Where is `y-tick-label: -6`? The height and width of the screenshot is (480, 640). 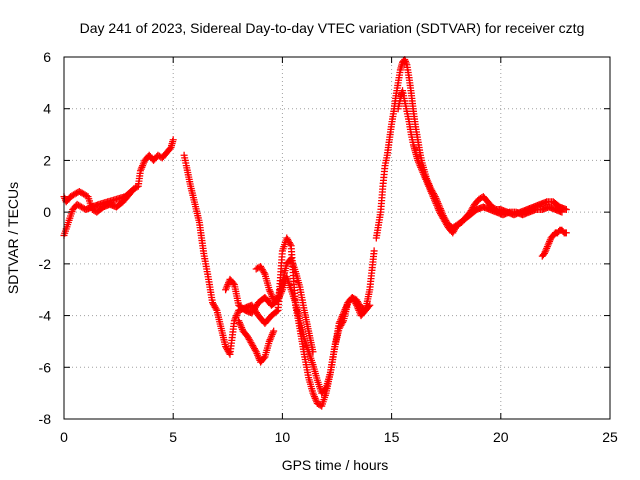
y-tick-label: -6 is located at coordinates (45, 367).